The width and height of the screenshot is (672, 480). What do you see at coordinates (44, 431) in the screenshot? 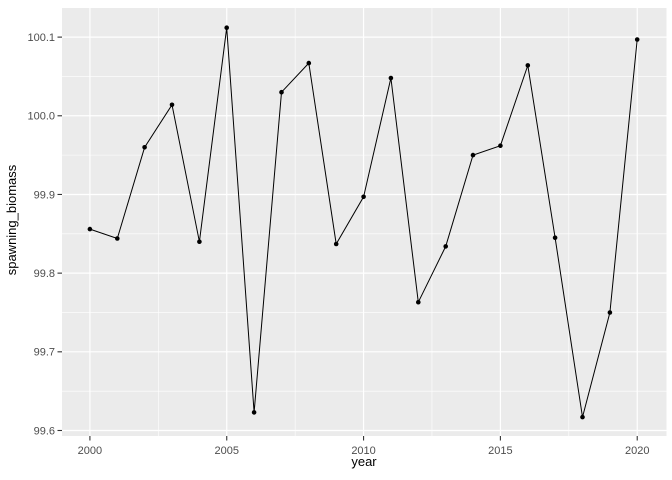
I see `y-tick-label-99.6: 99.6` at bounding box center [44, 431].